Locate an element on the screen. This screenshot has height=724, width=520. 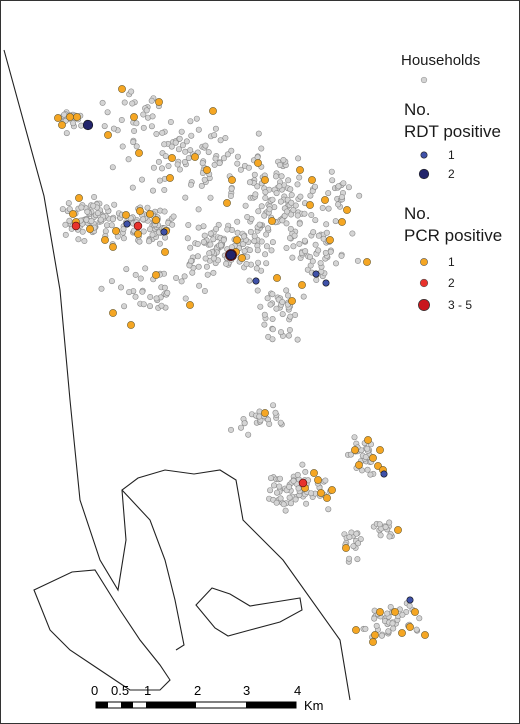
legend-pcr-3-5-symbol is located at coordinates (424, 305).